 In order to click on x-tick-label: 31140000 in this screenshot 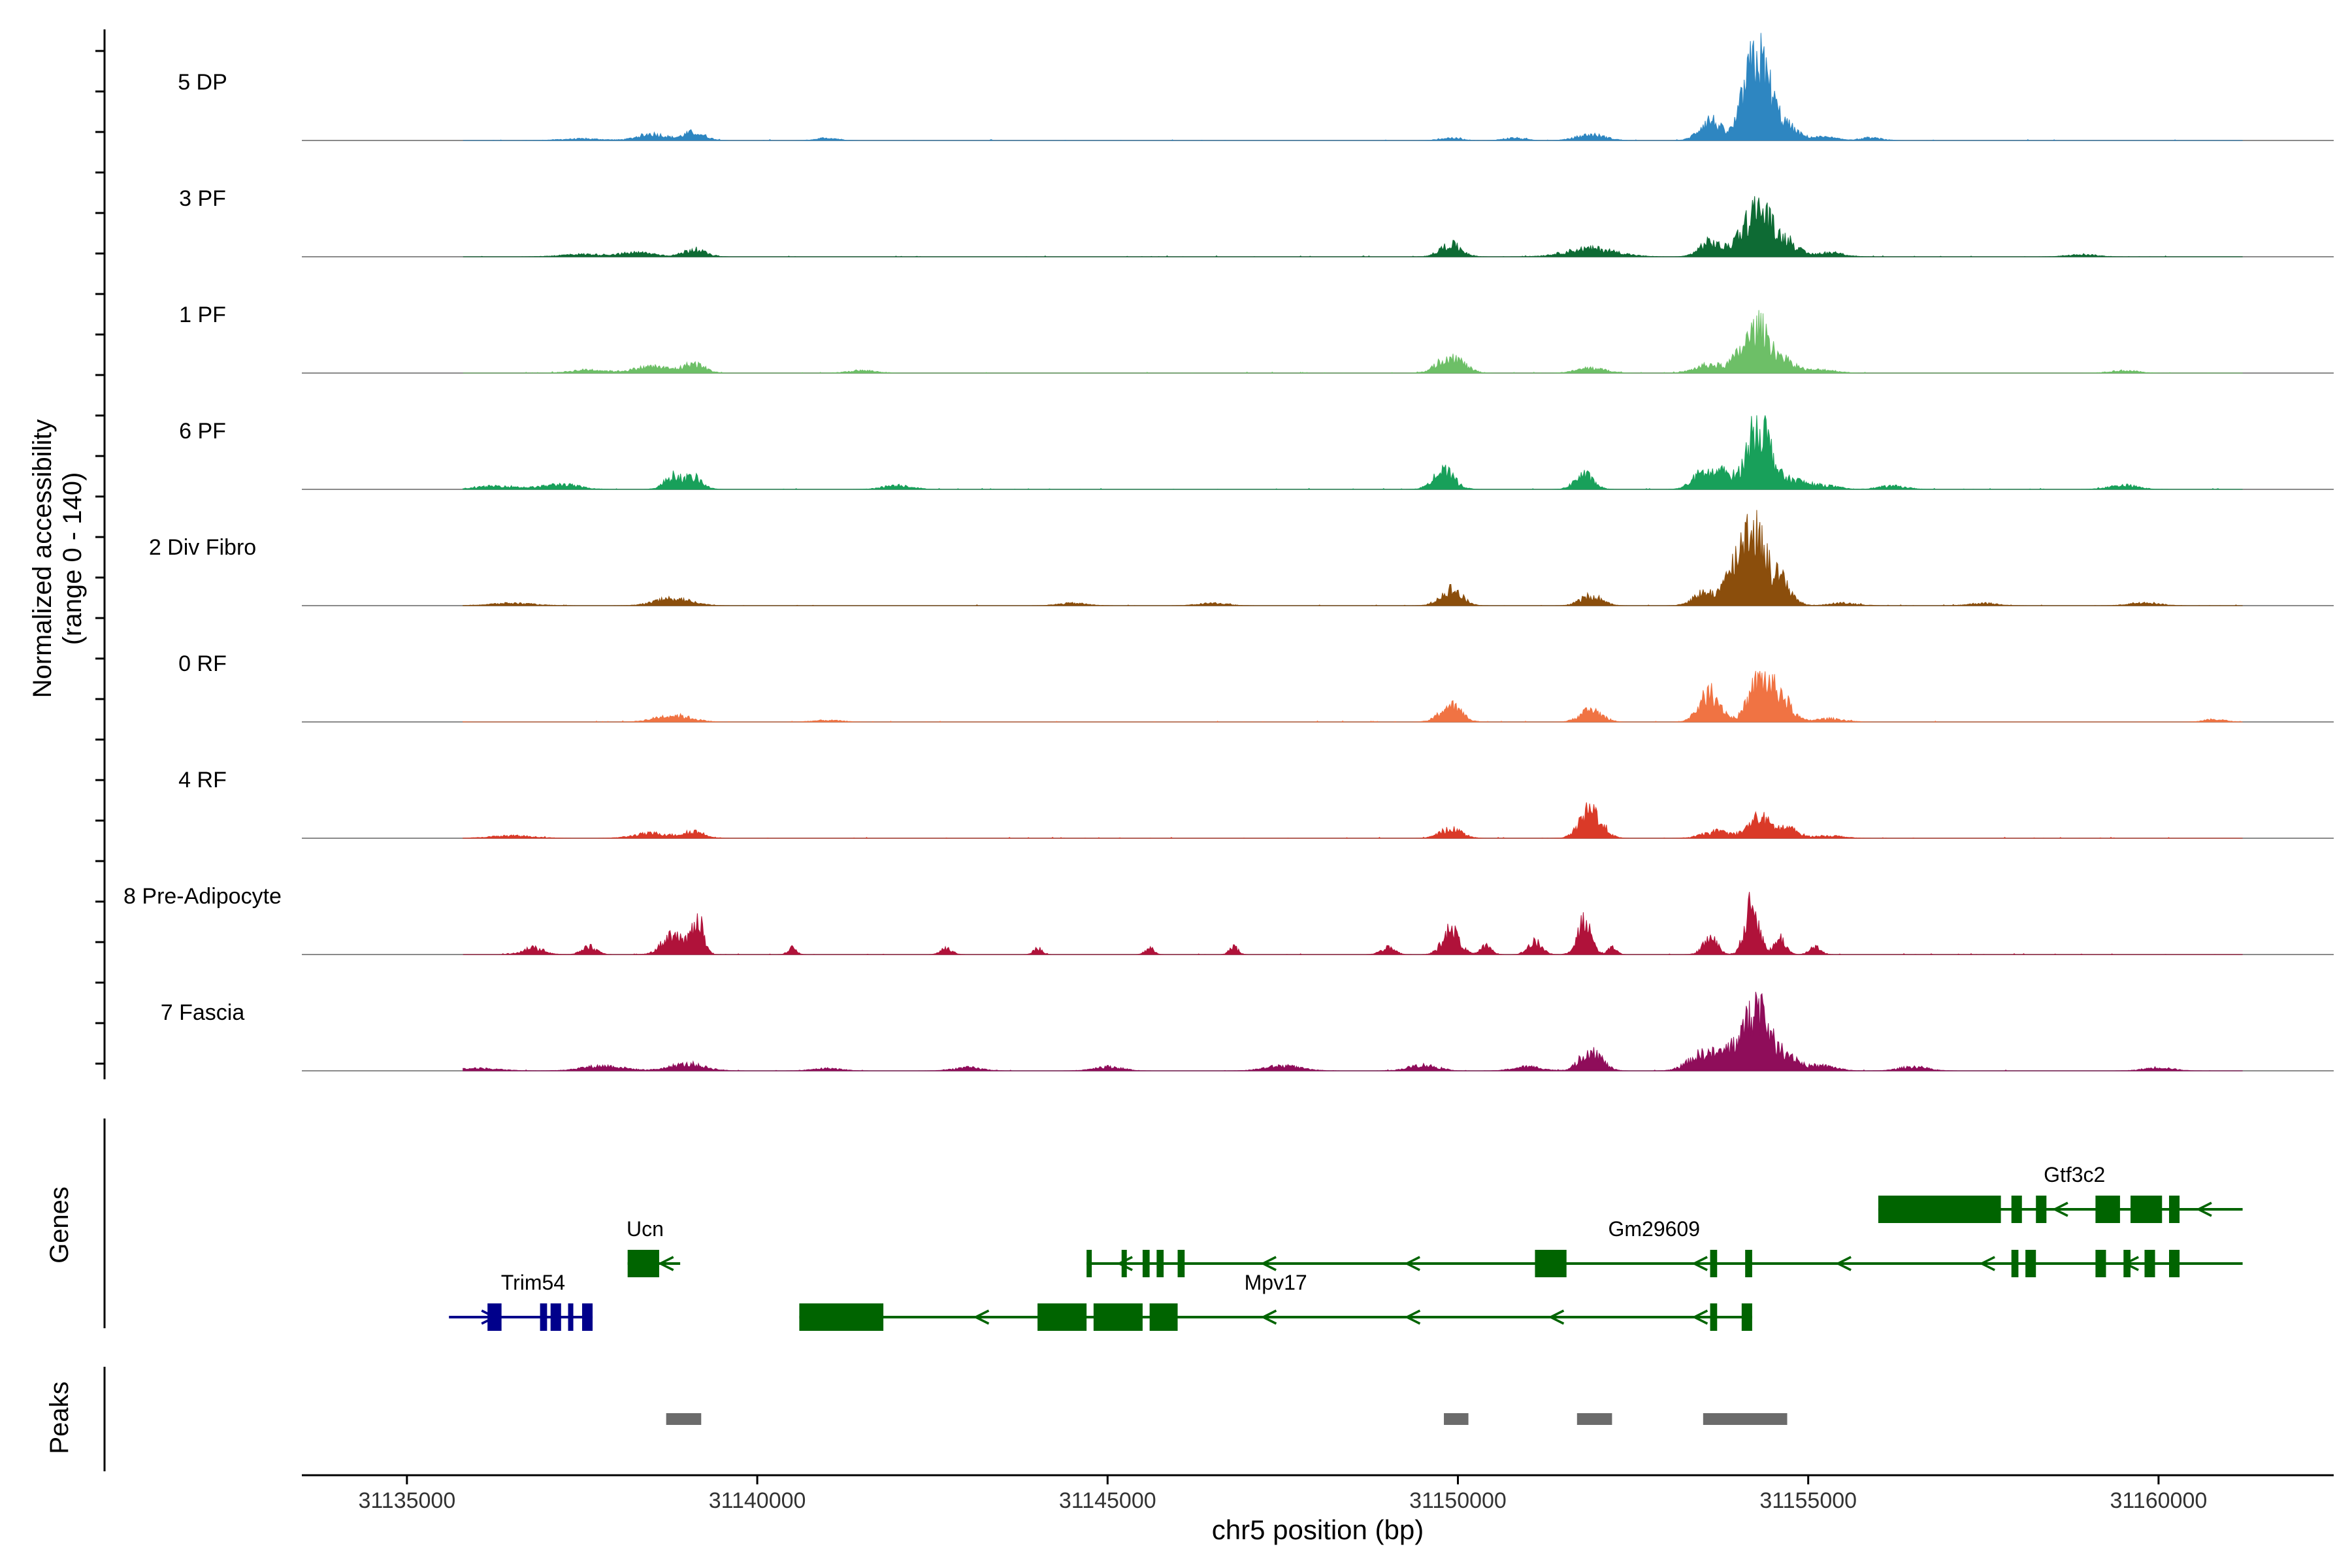, I will do `click(757, 1500)`.